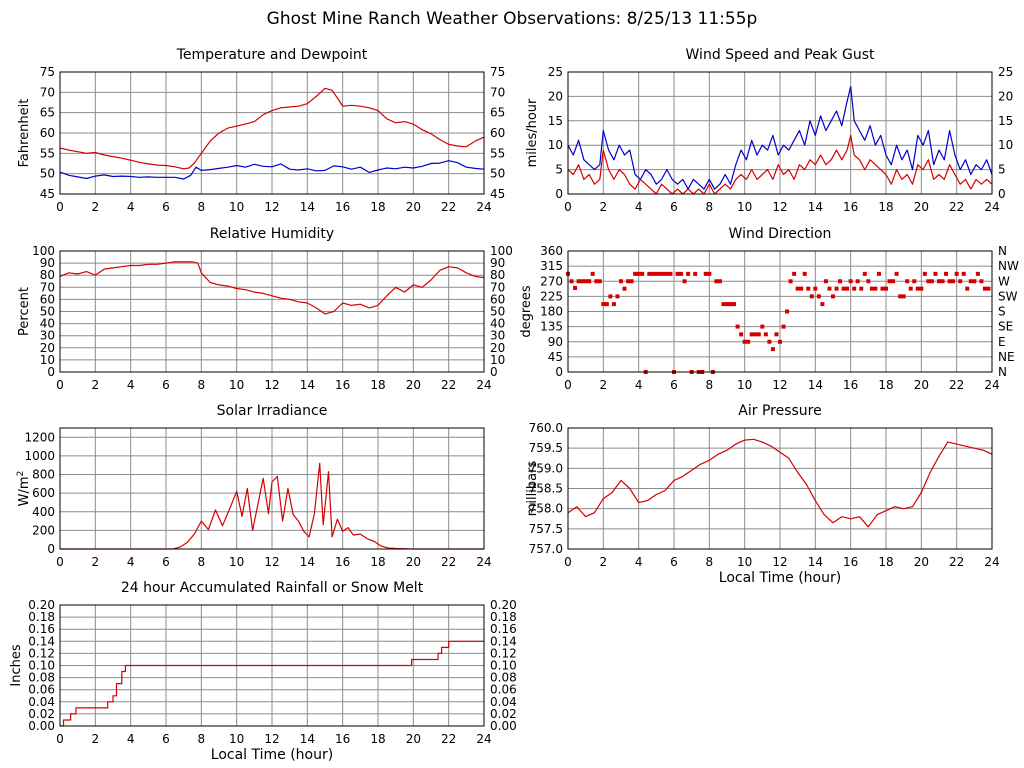 This screenshot has width=1024, height=768. I want to click on y-tick-label: 25, so click(555, 72).